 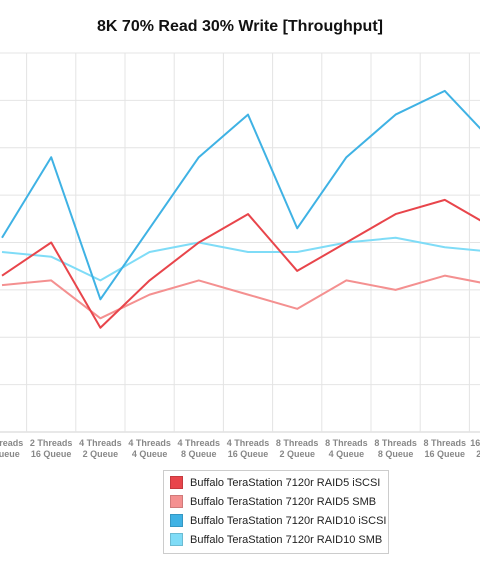 I want to click on legend-item-3: Buffalo TeraStation 7120r RAID10 iSCSI, so click(x=276, y=520).